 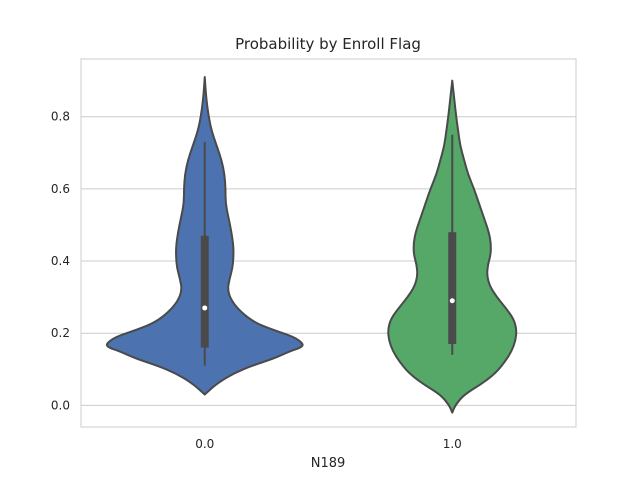 What do you see at coordinates (204, 444) in the screenshot?
I see `x-tick-label: 0.0` at bounding box center [204, 444].